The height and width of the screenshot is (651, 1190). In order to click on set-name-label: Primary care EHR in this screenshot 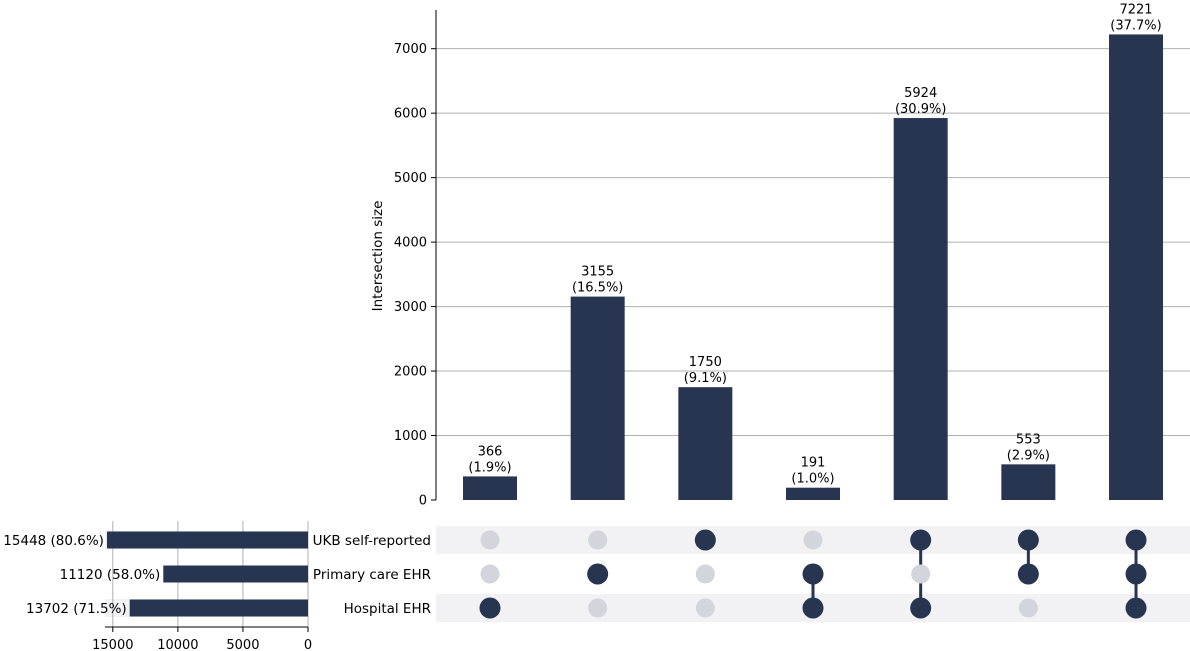, I will do `click(372, 575)`.